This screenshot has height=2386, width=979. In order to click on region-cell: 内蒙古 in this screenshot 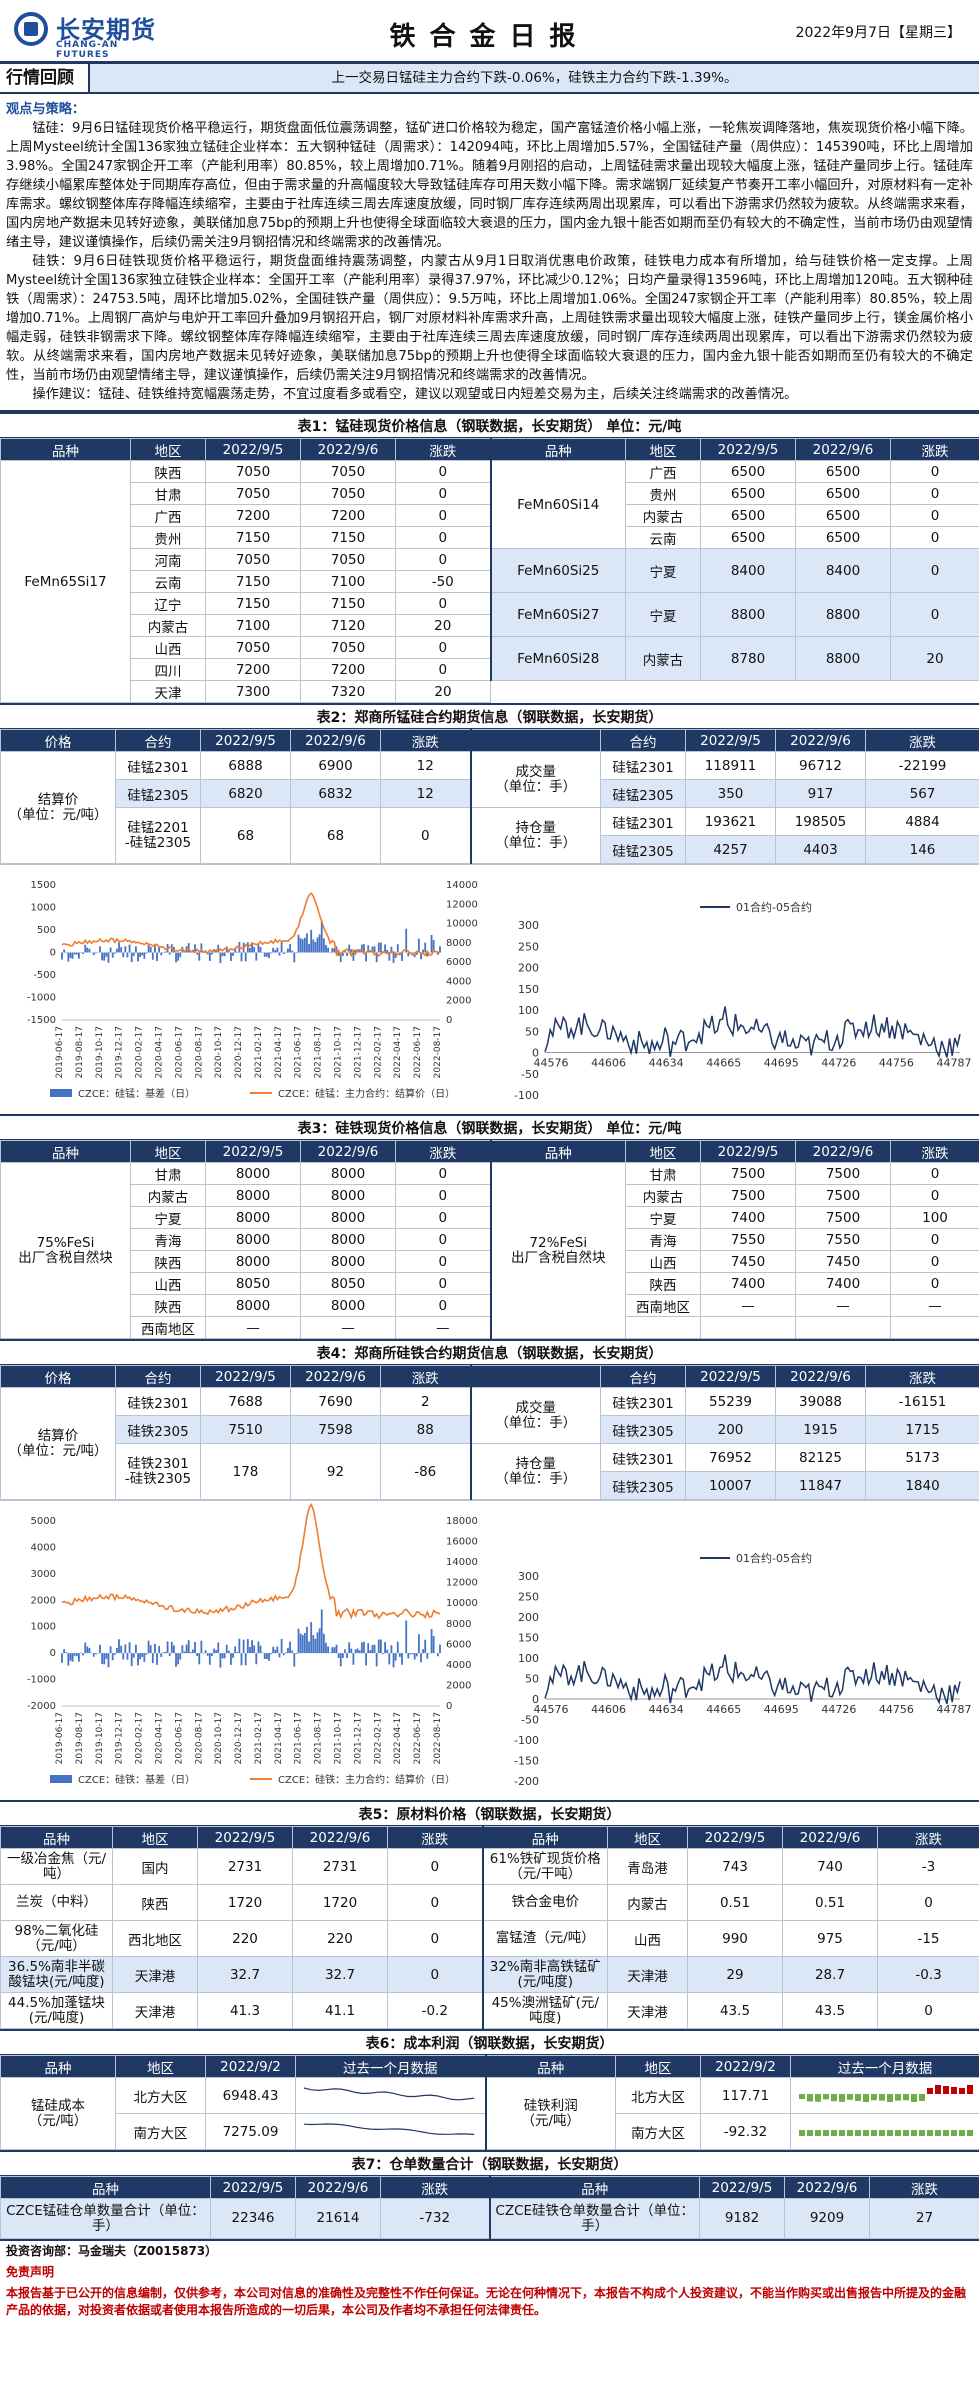, I will do `click(663, 1195)`.